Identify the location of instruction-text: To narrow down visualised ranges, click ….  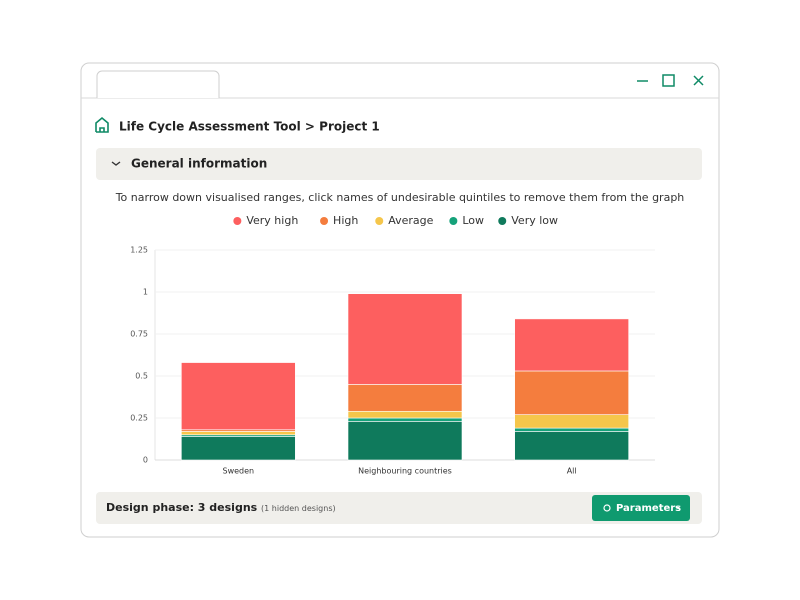
(400, 197).